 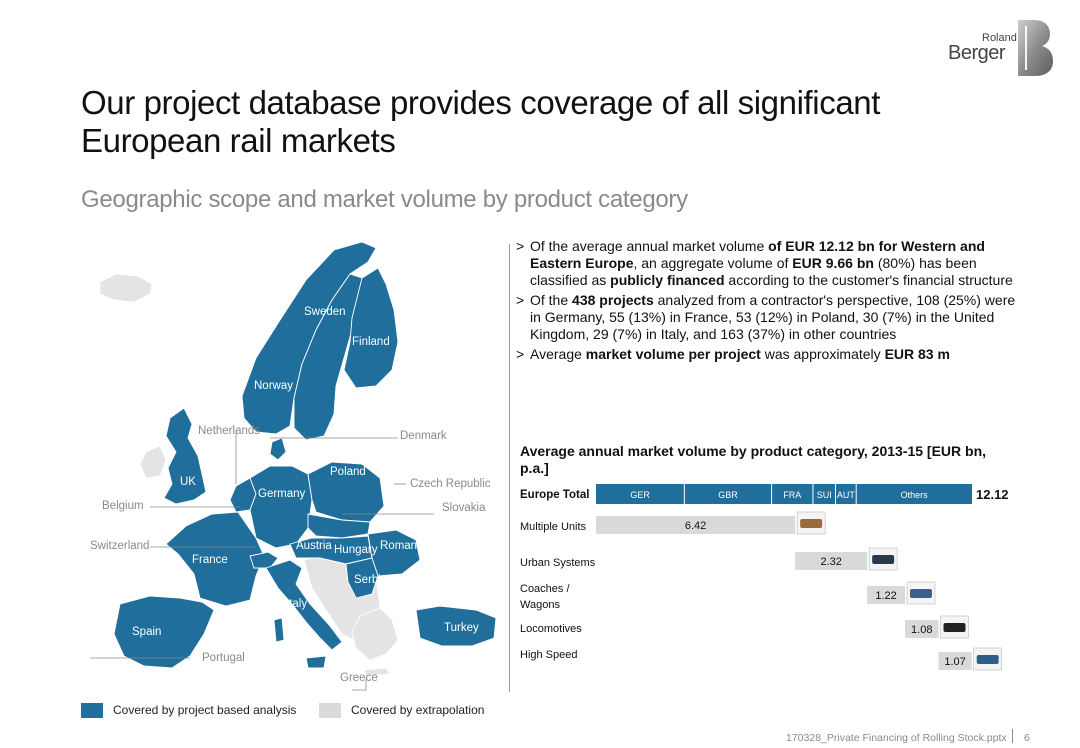 I want to click on legend-extrapolated-swatch, so click(x=330, y=710).